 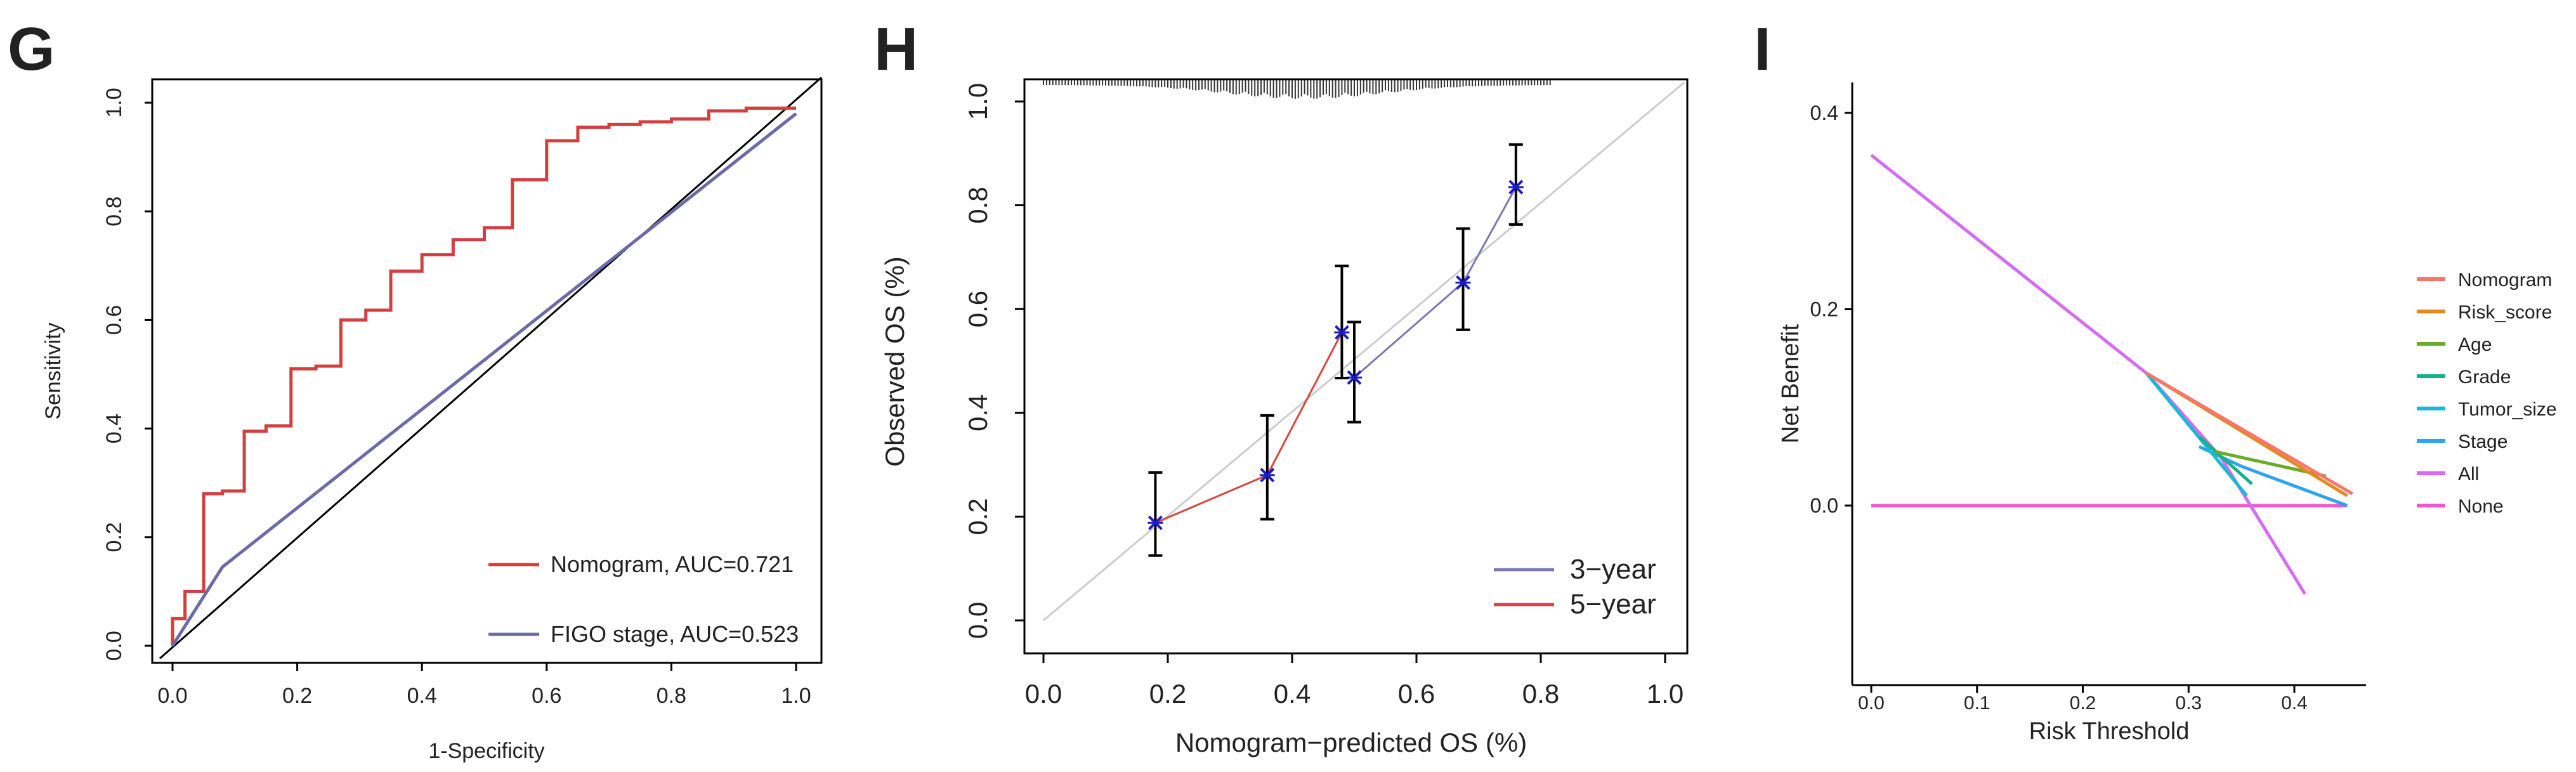 What do you see at coordinates (978, 413) in the screenshot?
I see `calibration-y-tick-label: 0.4` at bounding box center [978, 413].